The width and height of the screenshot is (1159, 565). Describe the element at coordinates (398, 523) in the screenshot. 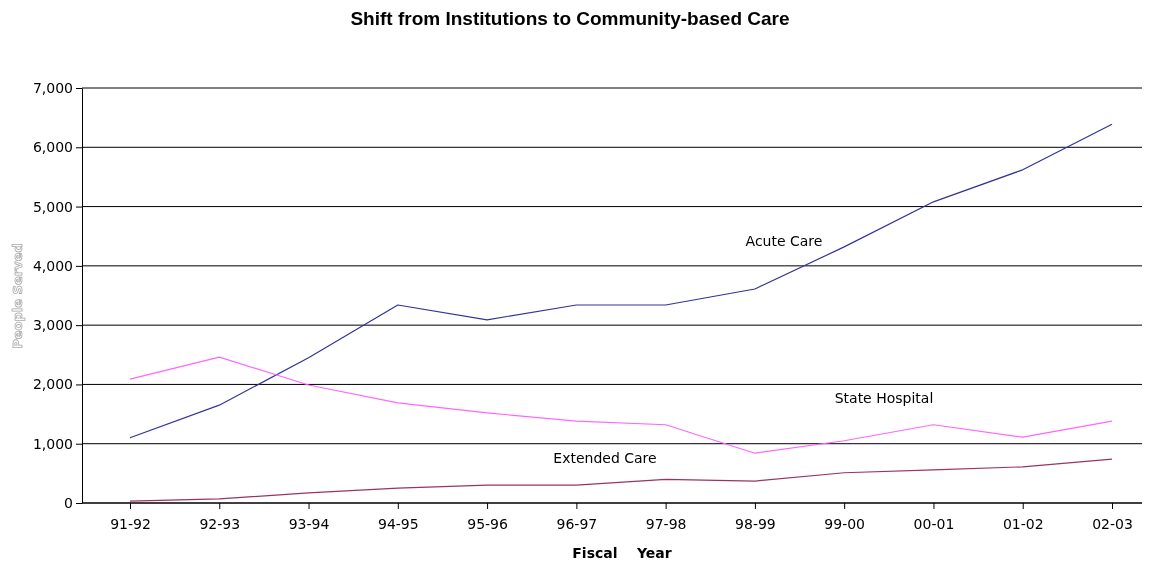

I see `x-tick-label: 94-95` at that location.